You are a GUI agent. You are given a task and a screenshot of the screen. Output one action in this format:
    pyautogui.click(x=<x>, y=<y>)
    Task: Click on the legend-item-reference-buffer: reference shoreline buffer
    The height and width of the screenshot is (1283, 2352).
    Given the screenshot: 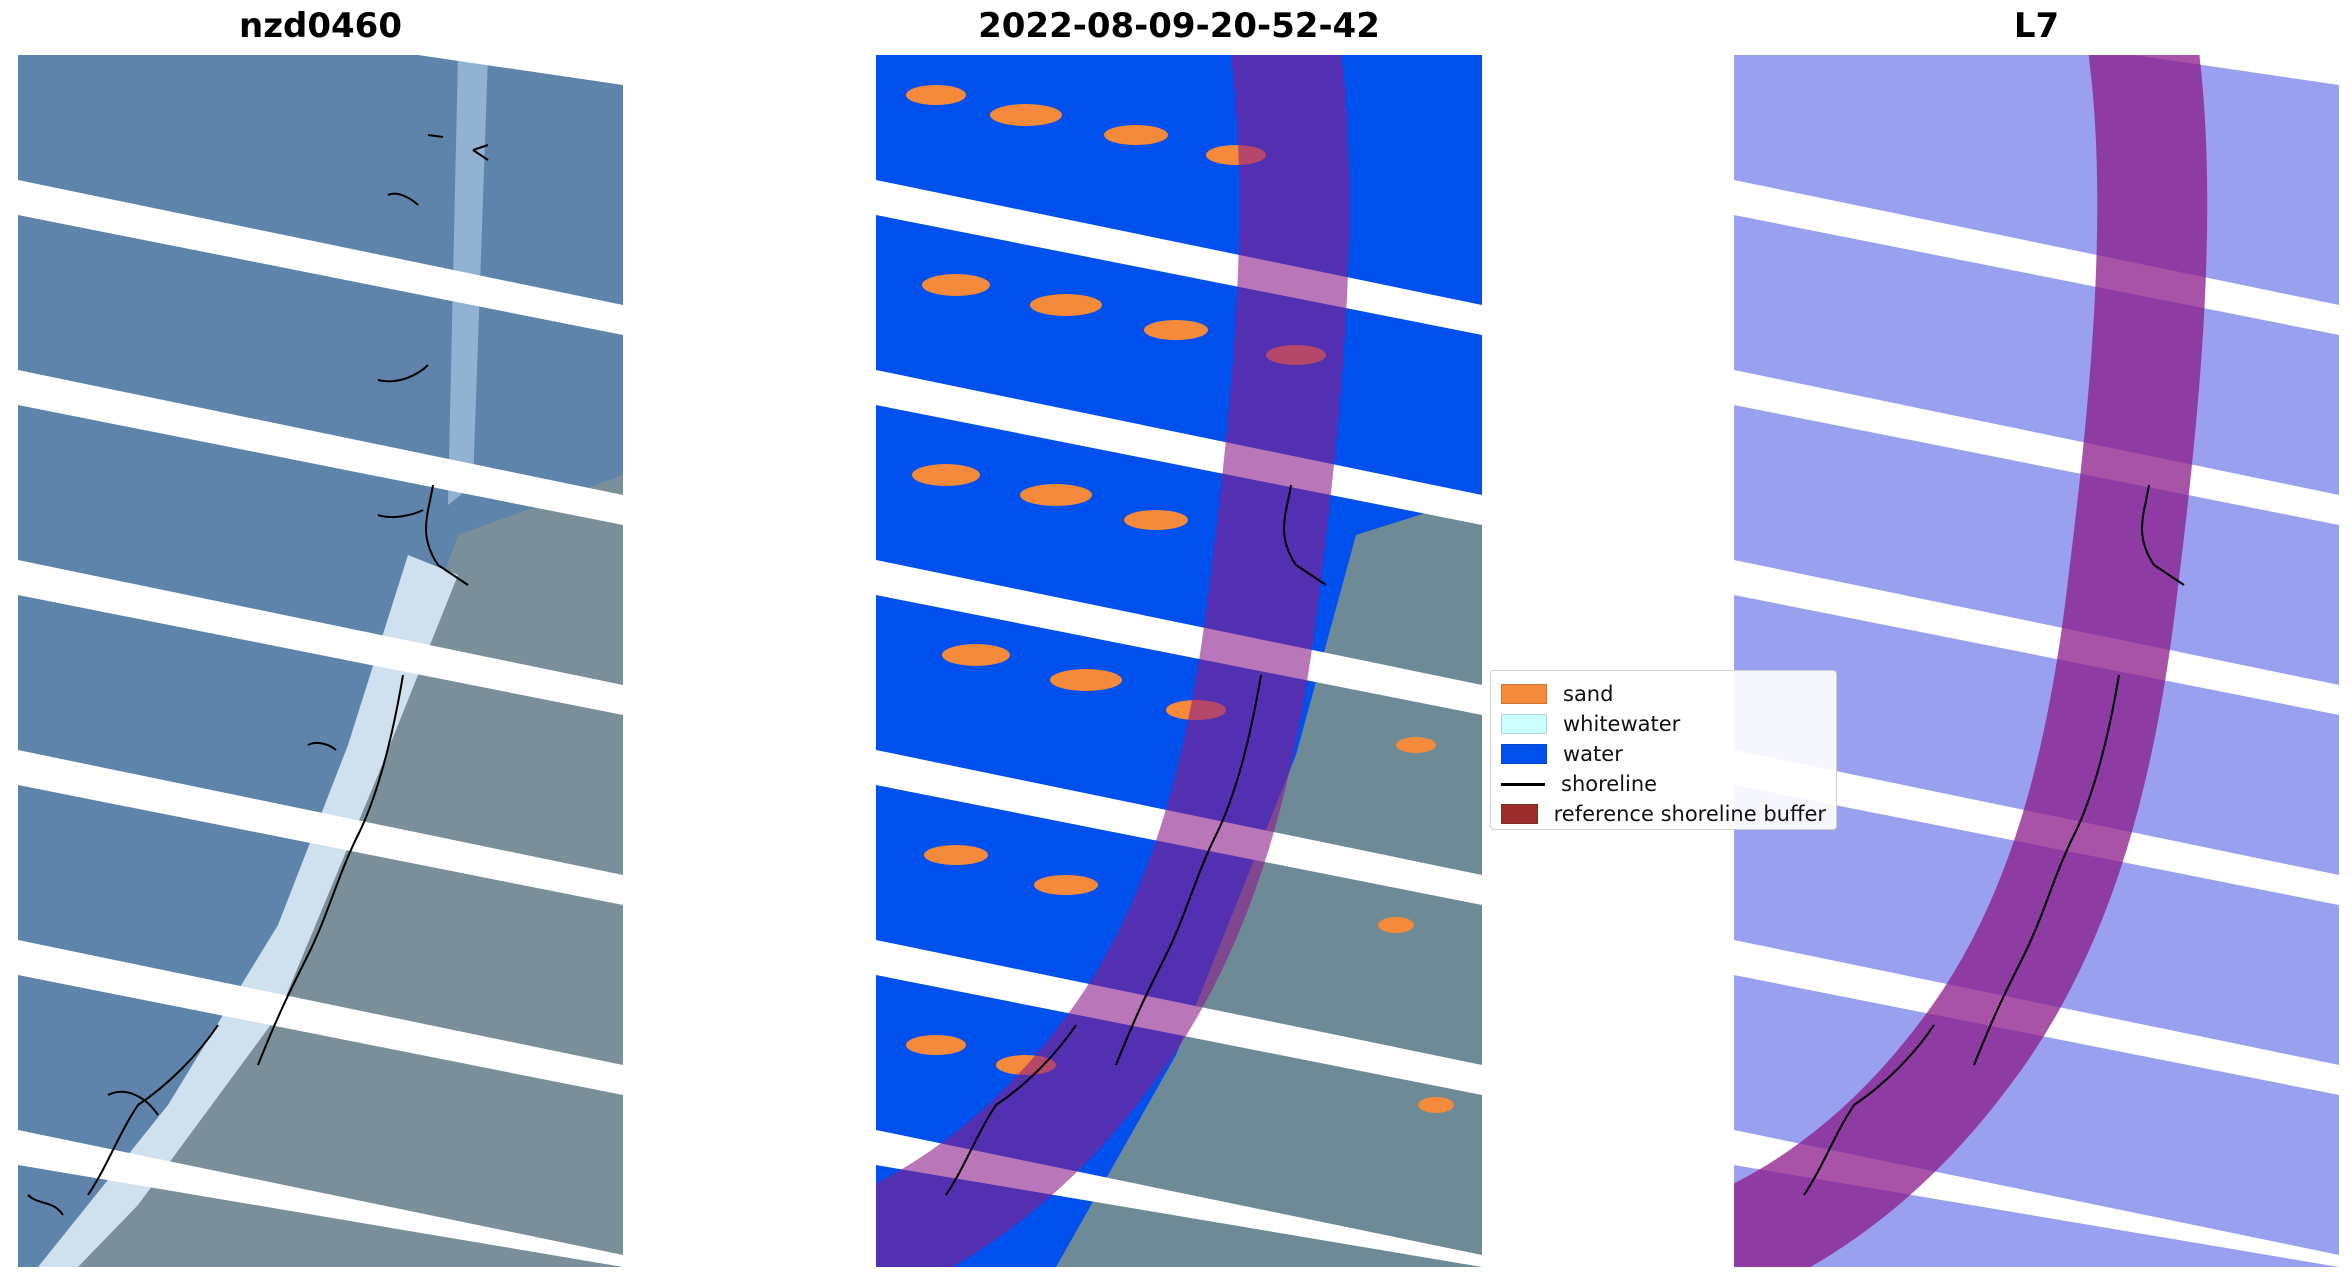 What is the action you would take?
    pyautogui.click(x=1663, y=814)
    